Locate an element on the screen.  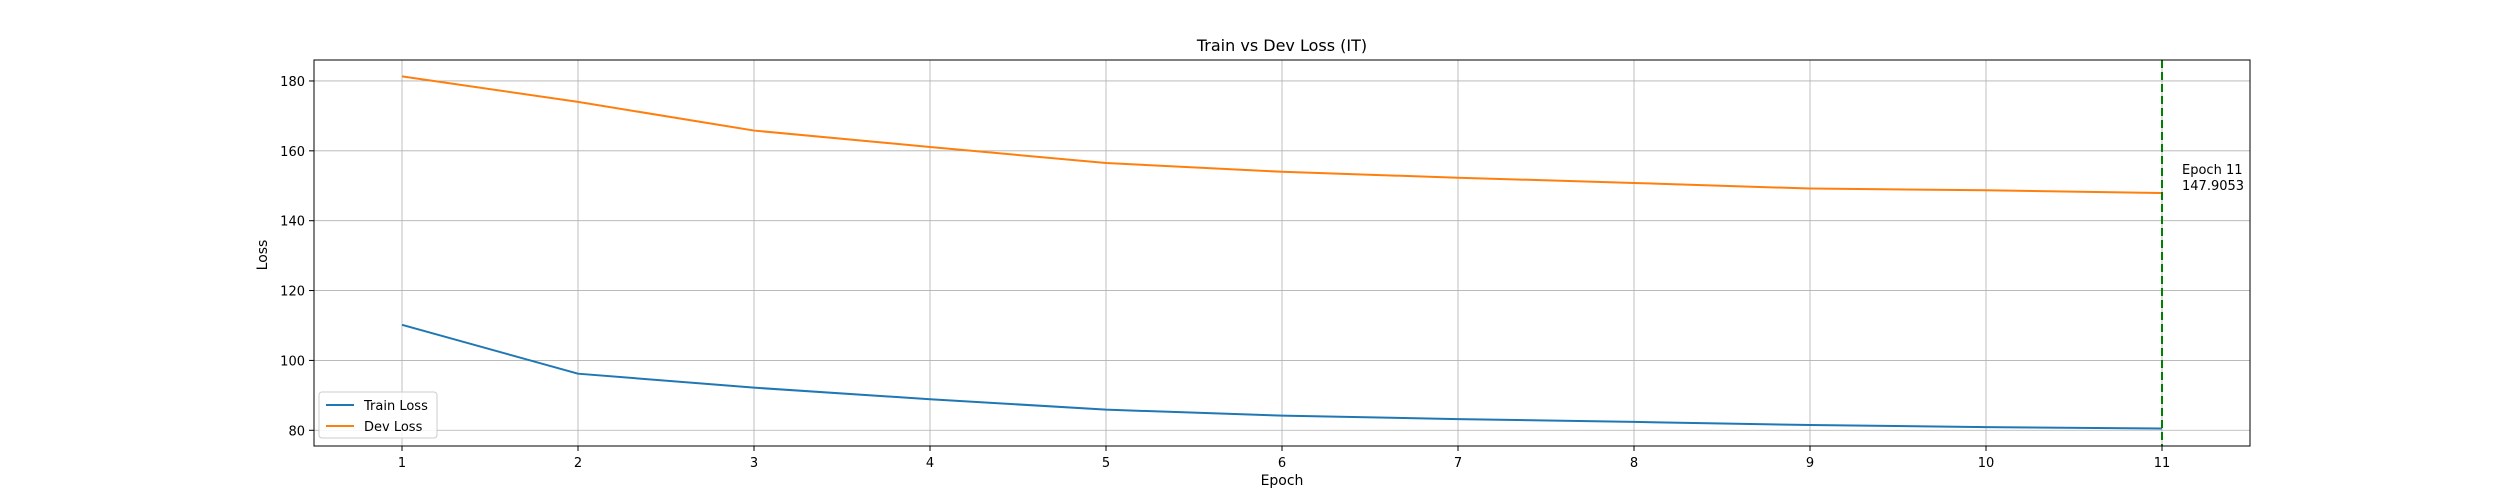
x-tick-label: 8 is located at coordinates (1634, 463).